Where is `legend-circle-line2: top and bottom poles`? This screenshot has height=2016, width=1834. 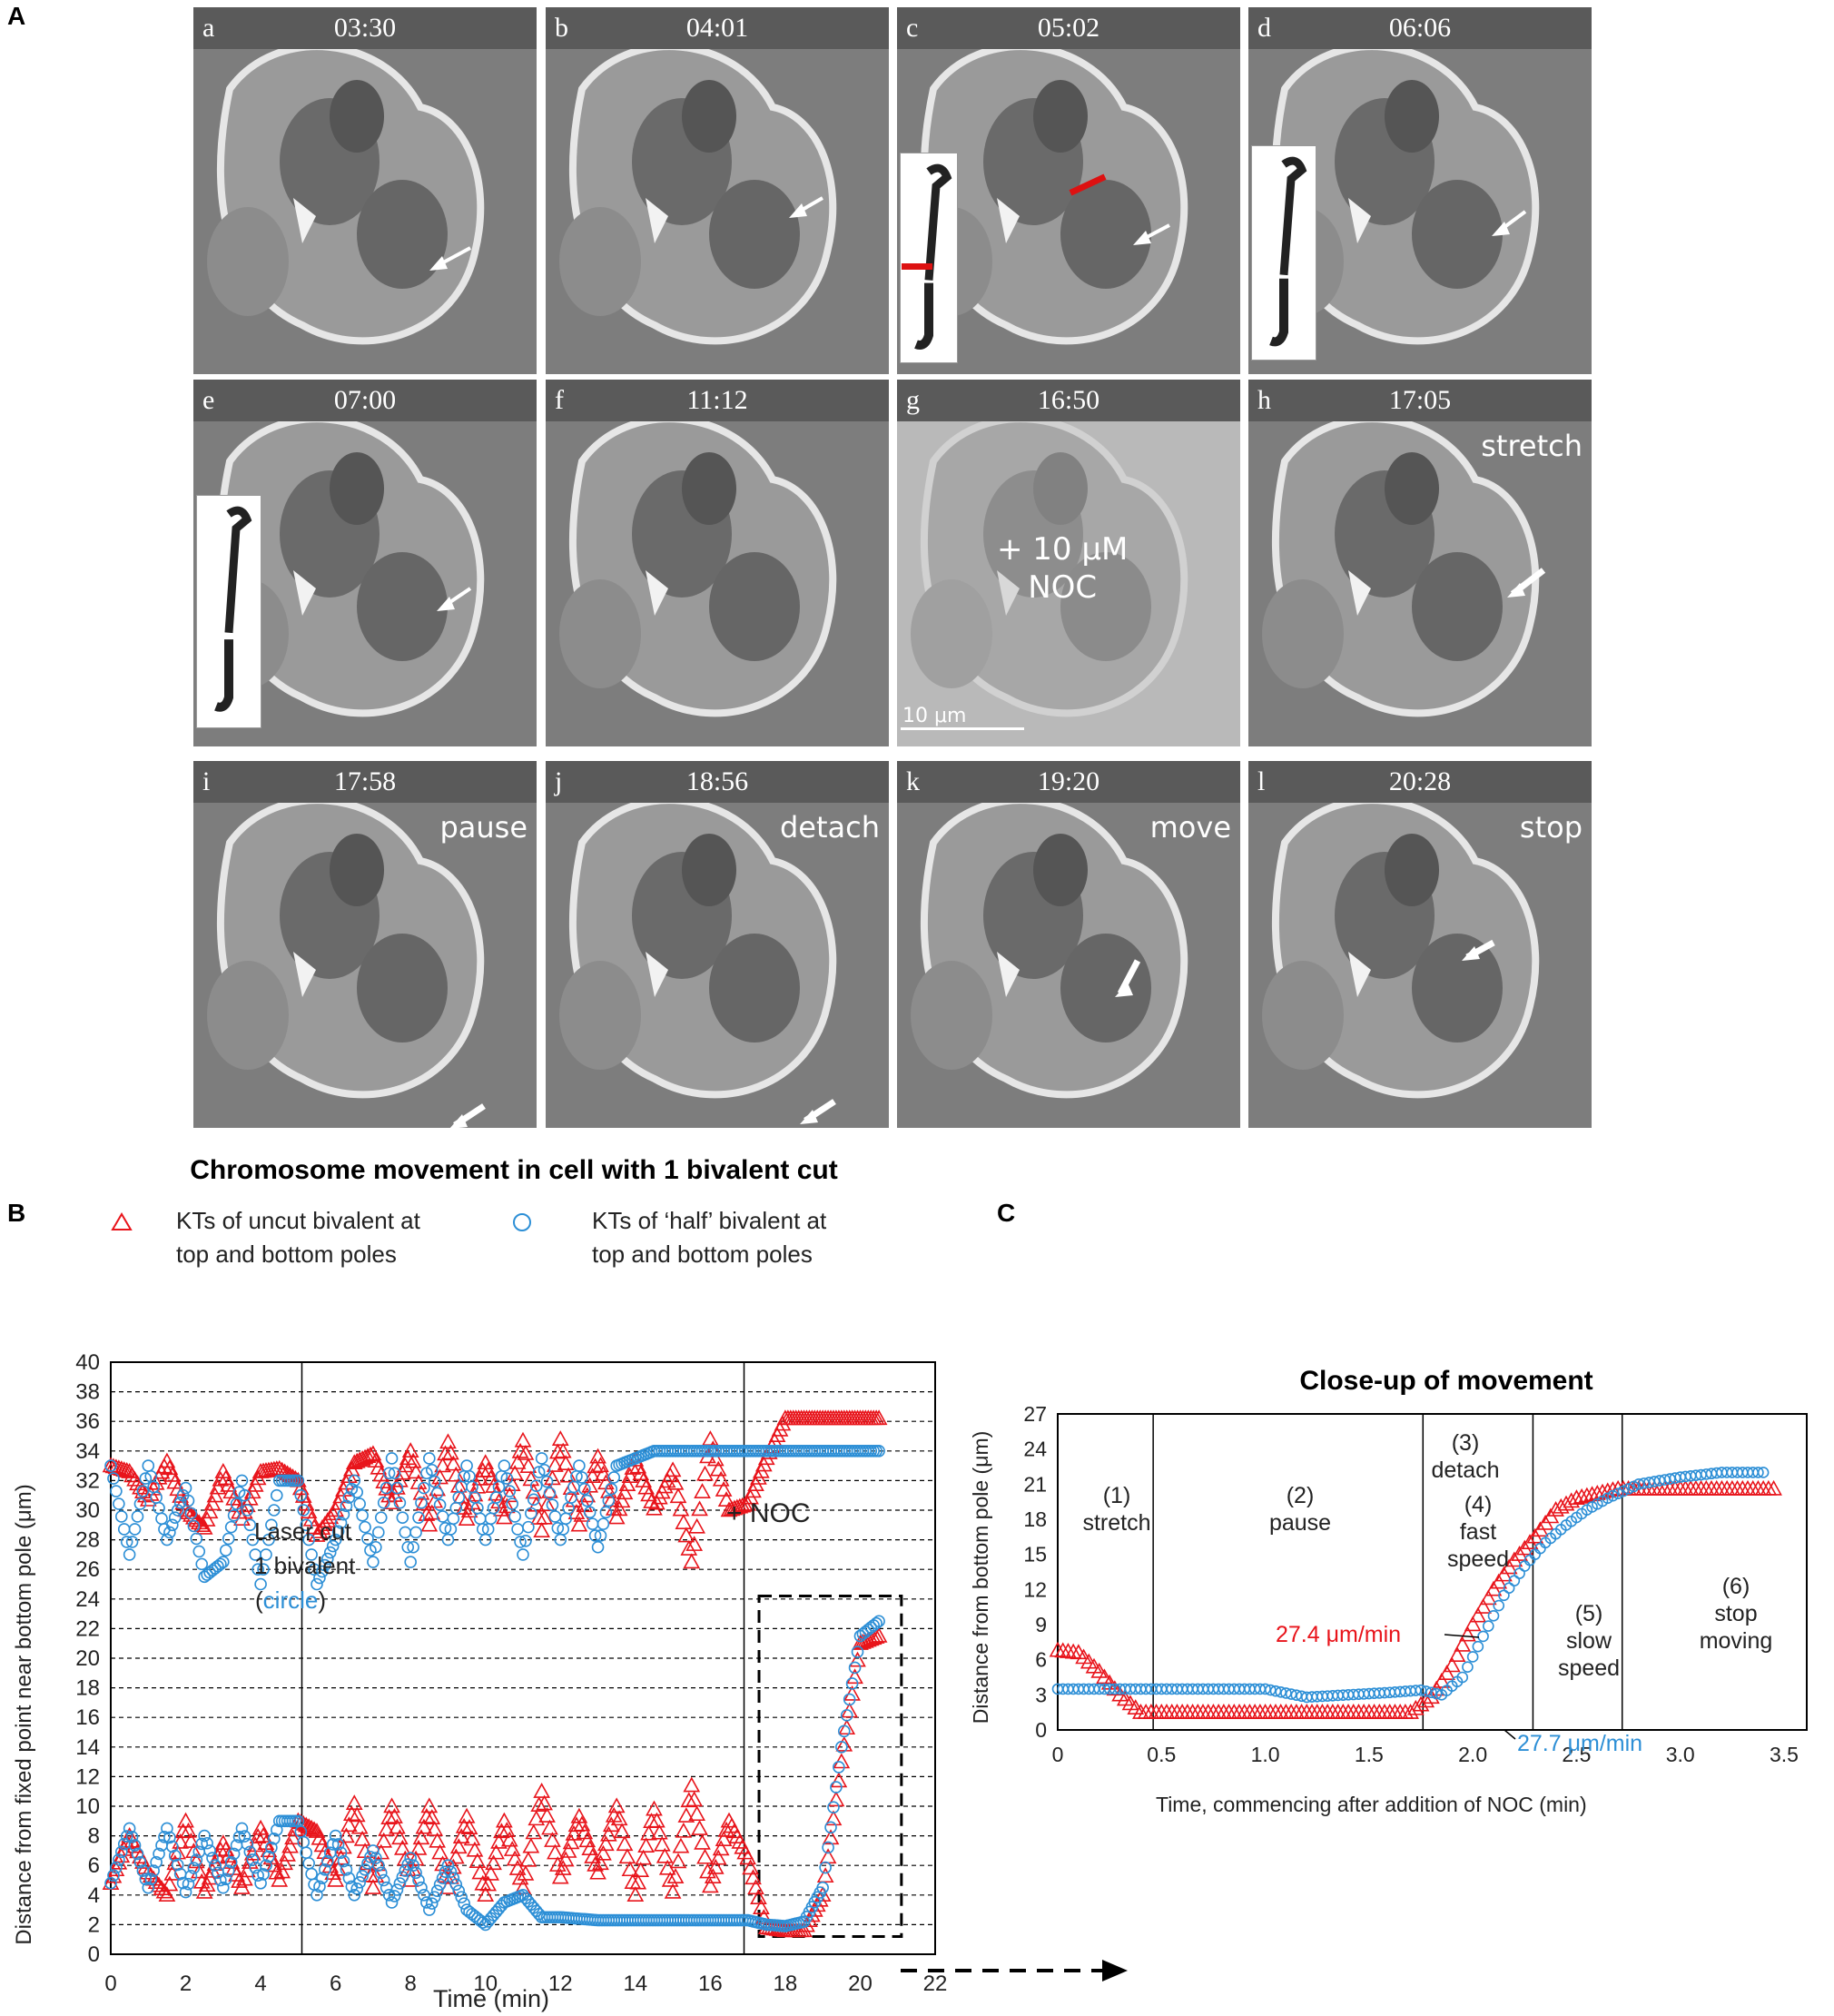
legend-circle-line2: top and bottom poles is located at coordinates (703, 1254).